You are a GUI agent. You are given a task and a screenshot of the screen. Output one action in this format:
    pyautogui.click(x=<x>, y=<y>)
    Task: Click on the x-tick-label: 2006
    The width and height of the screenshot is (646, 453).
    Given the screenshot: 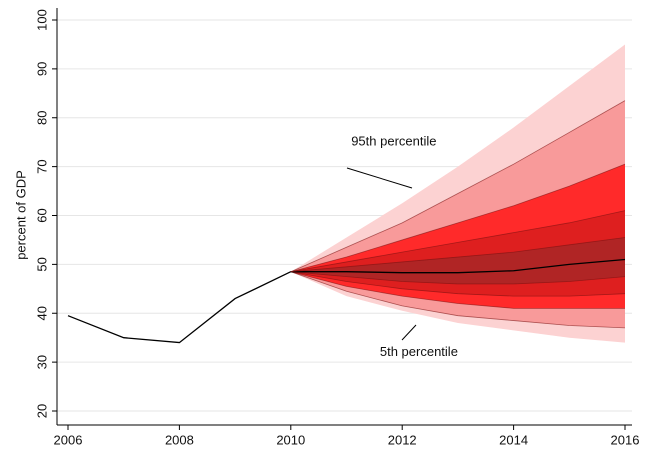 What is the action you would take?
    pyautogui.click(x=68, y=439)
    